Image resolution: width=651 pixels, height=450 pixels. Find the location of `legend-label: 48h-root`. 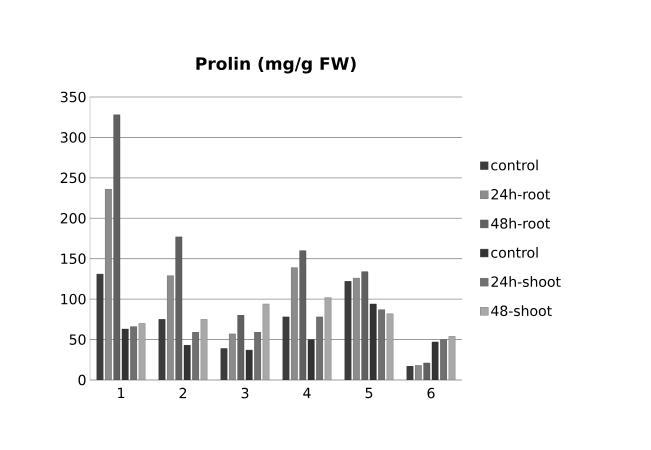

legend-label: 48h-root is located at coordinates (520, 223).